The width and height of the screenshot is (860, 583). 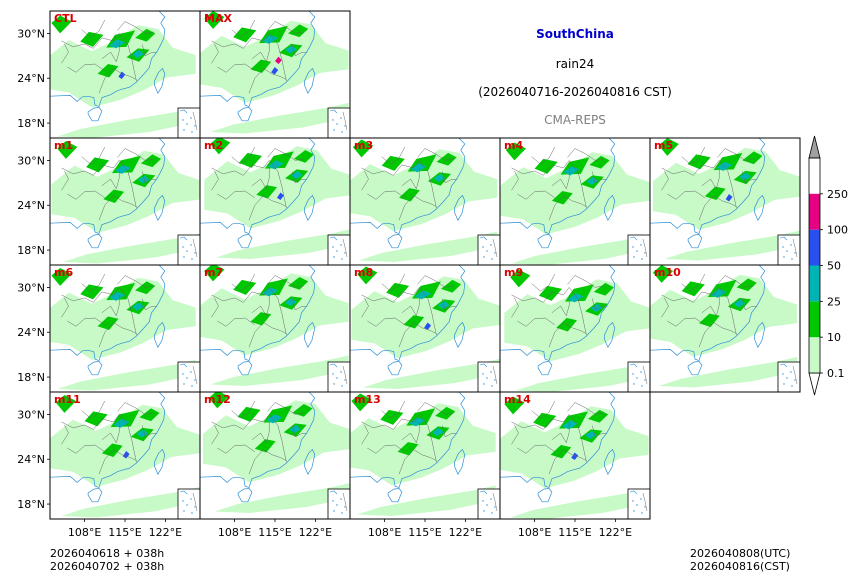 I want to click on panel-CTL: CTL, so click(x=125, y=74).